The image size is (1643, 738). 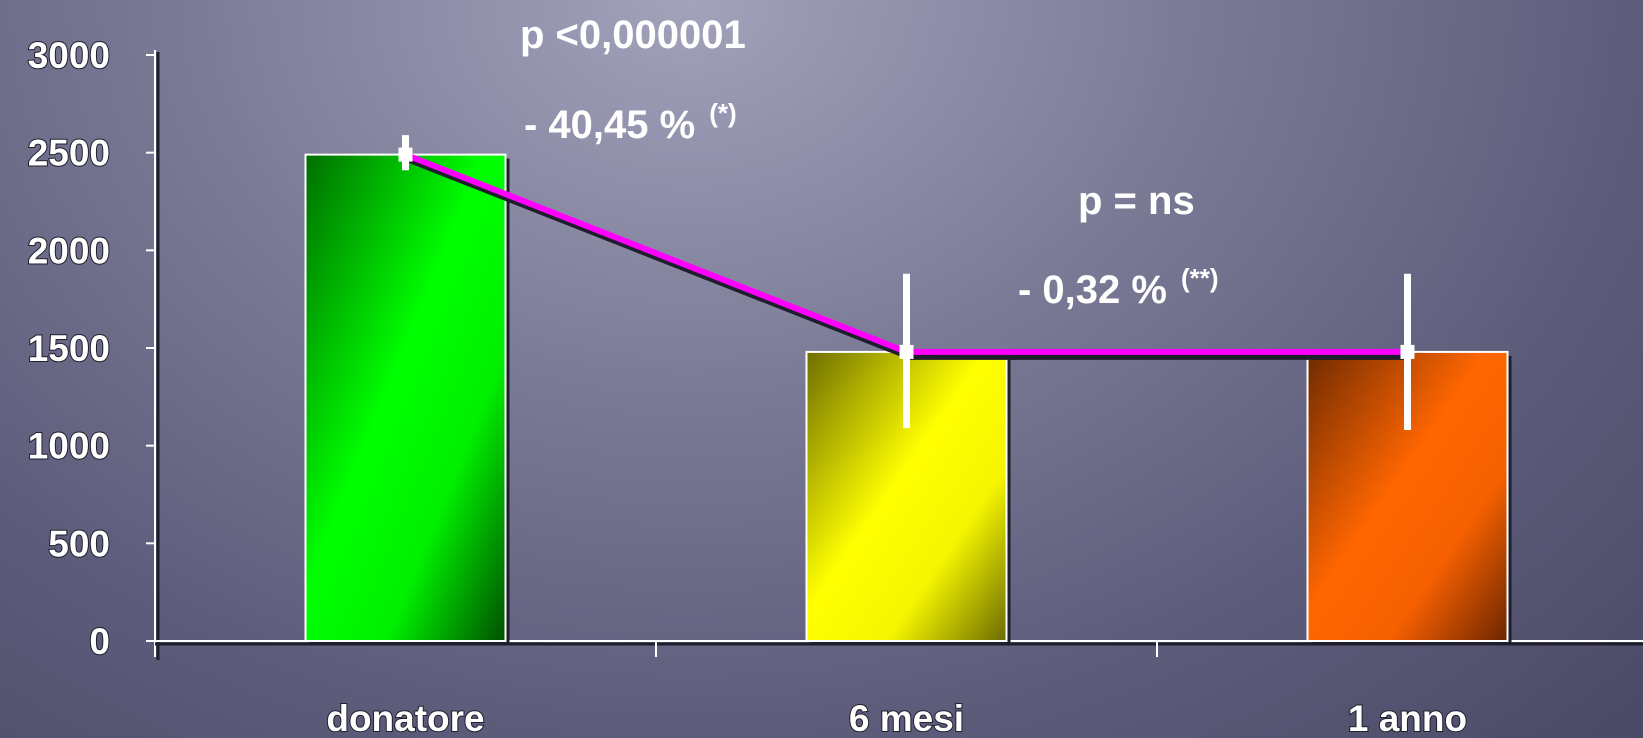 What do you see at coordinates (1136, 201) in the screenshot?
I see `annotation-p-value-2: p = ns` at bounding box center [1136, 201].